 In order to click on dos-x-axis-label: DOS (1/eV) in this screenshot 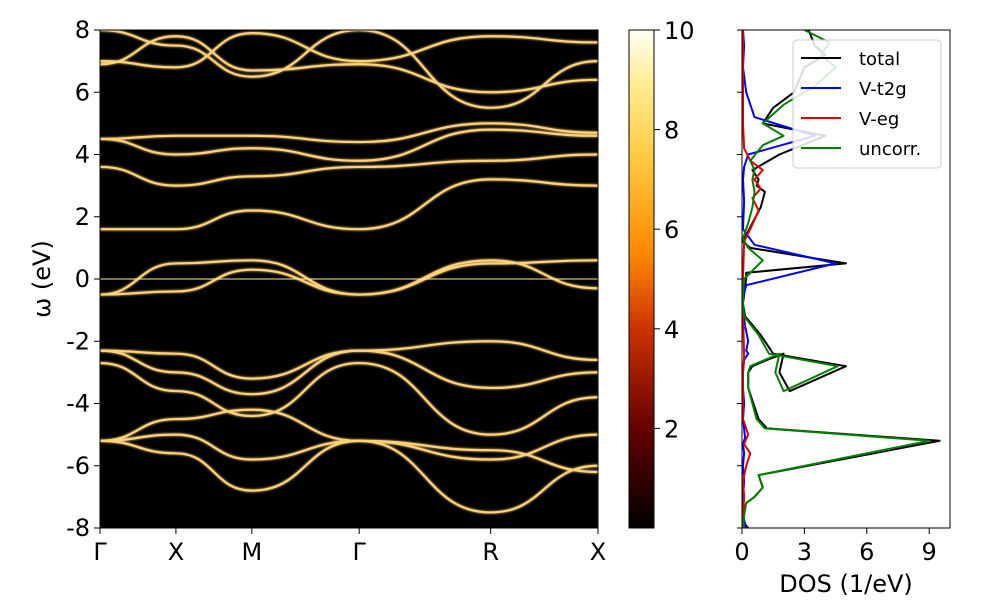, I will do `click(846, 584)`.